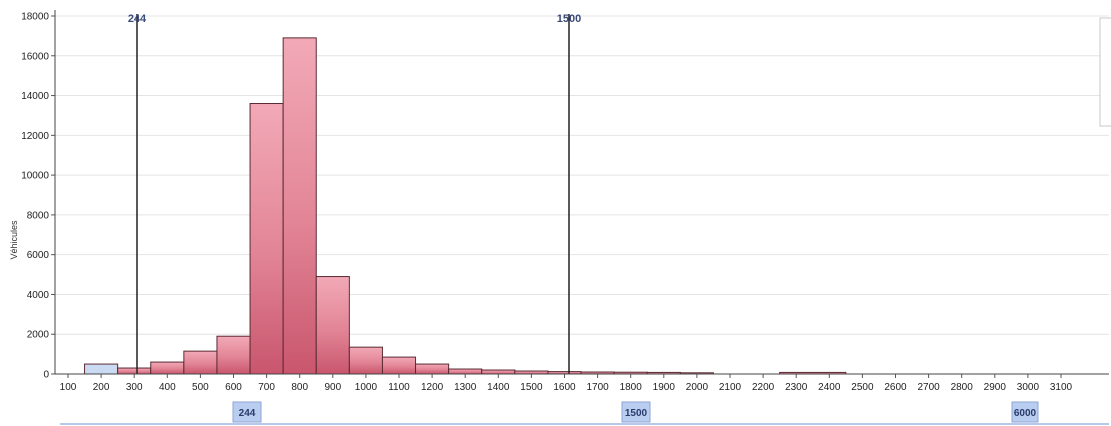  Describe the element at coordinates (399, 387) in the screenshot. I see `x-tick-label: 1100` at that location.